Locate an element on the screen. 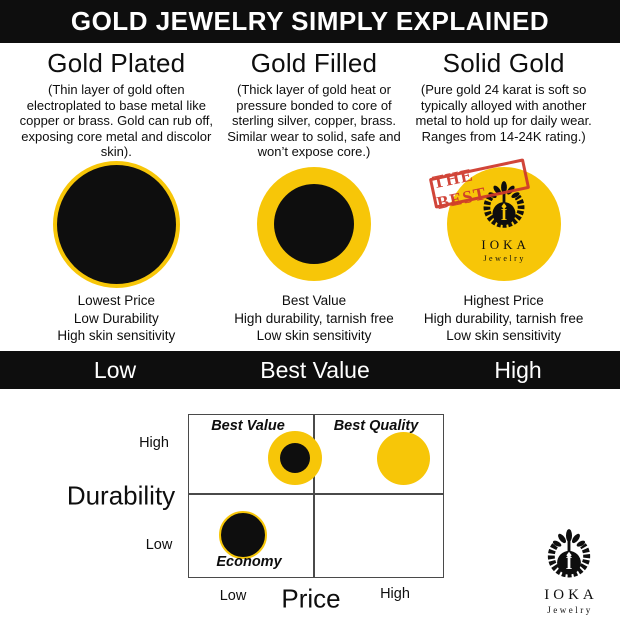  gold-plated-heading: Gold Plated is located at coordinates (116, 63).